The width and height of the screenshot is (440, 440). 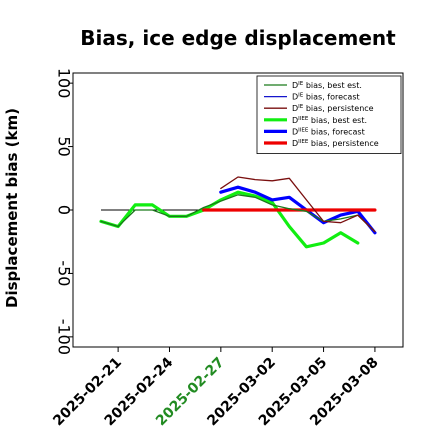 What do you see at coordinates (327, 85) in the screenshot?
I see `legend-label: DIE bias, best est.` at bounding box center [327, 85].